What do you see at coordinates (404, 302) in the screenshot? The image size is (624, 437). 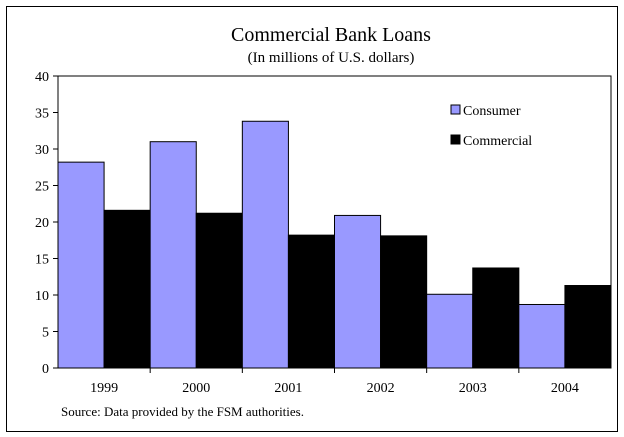 I see `bar-commercial-2002` at bounding box center [404, 302].